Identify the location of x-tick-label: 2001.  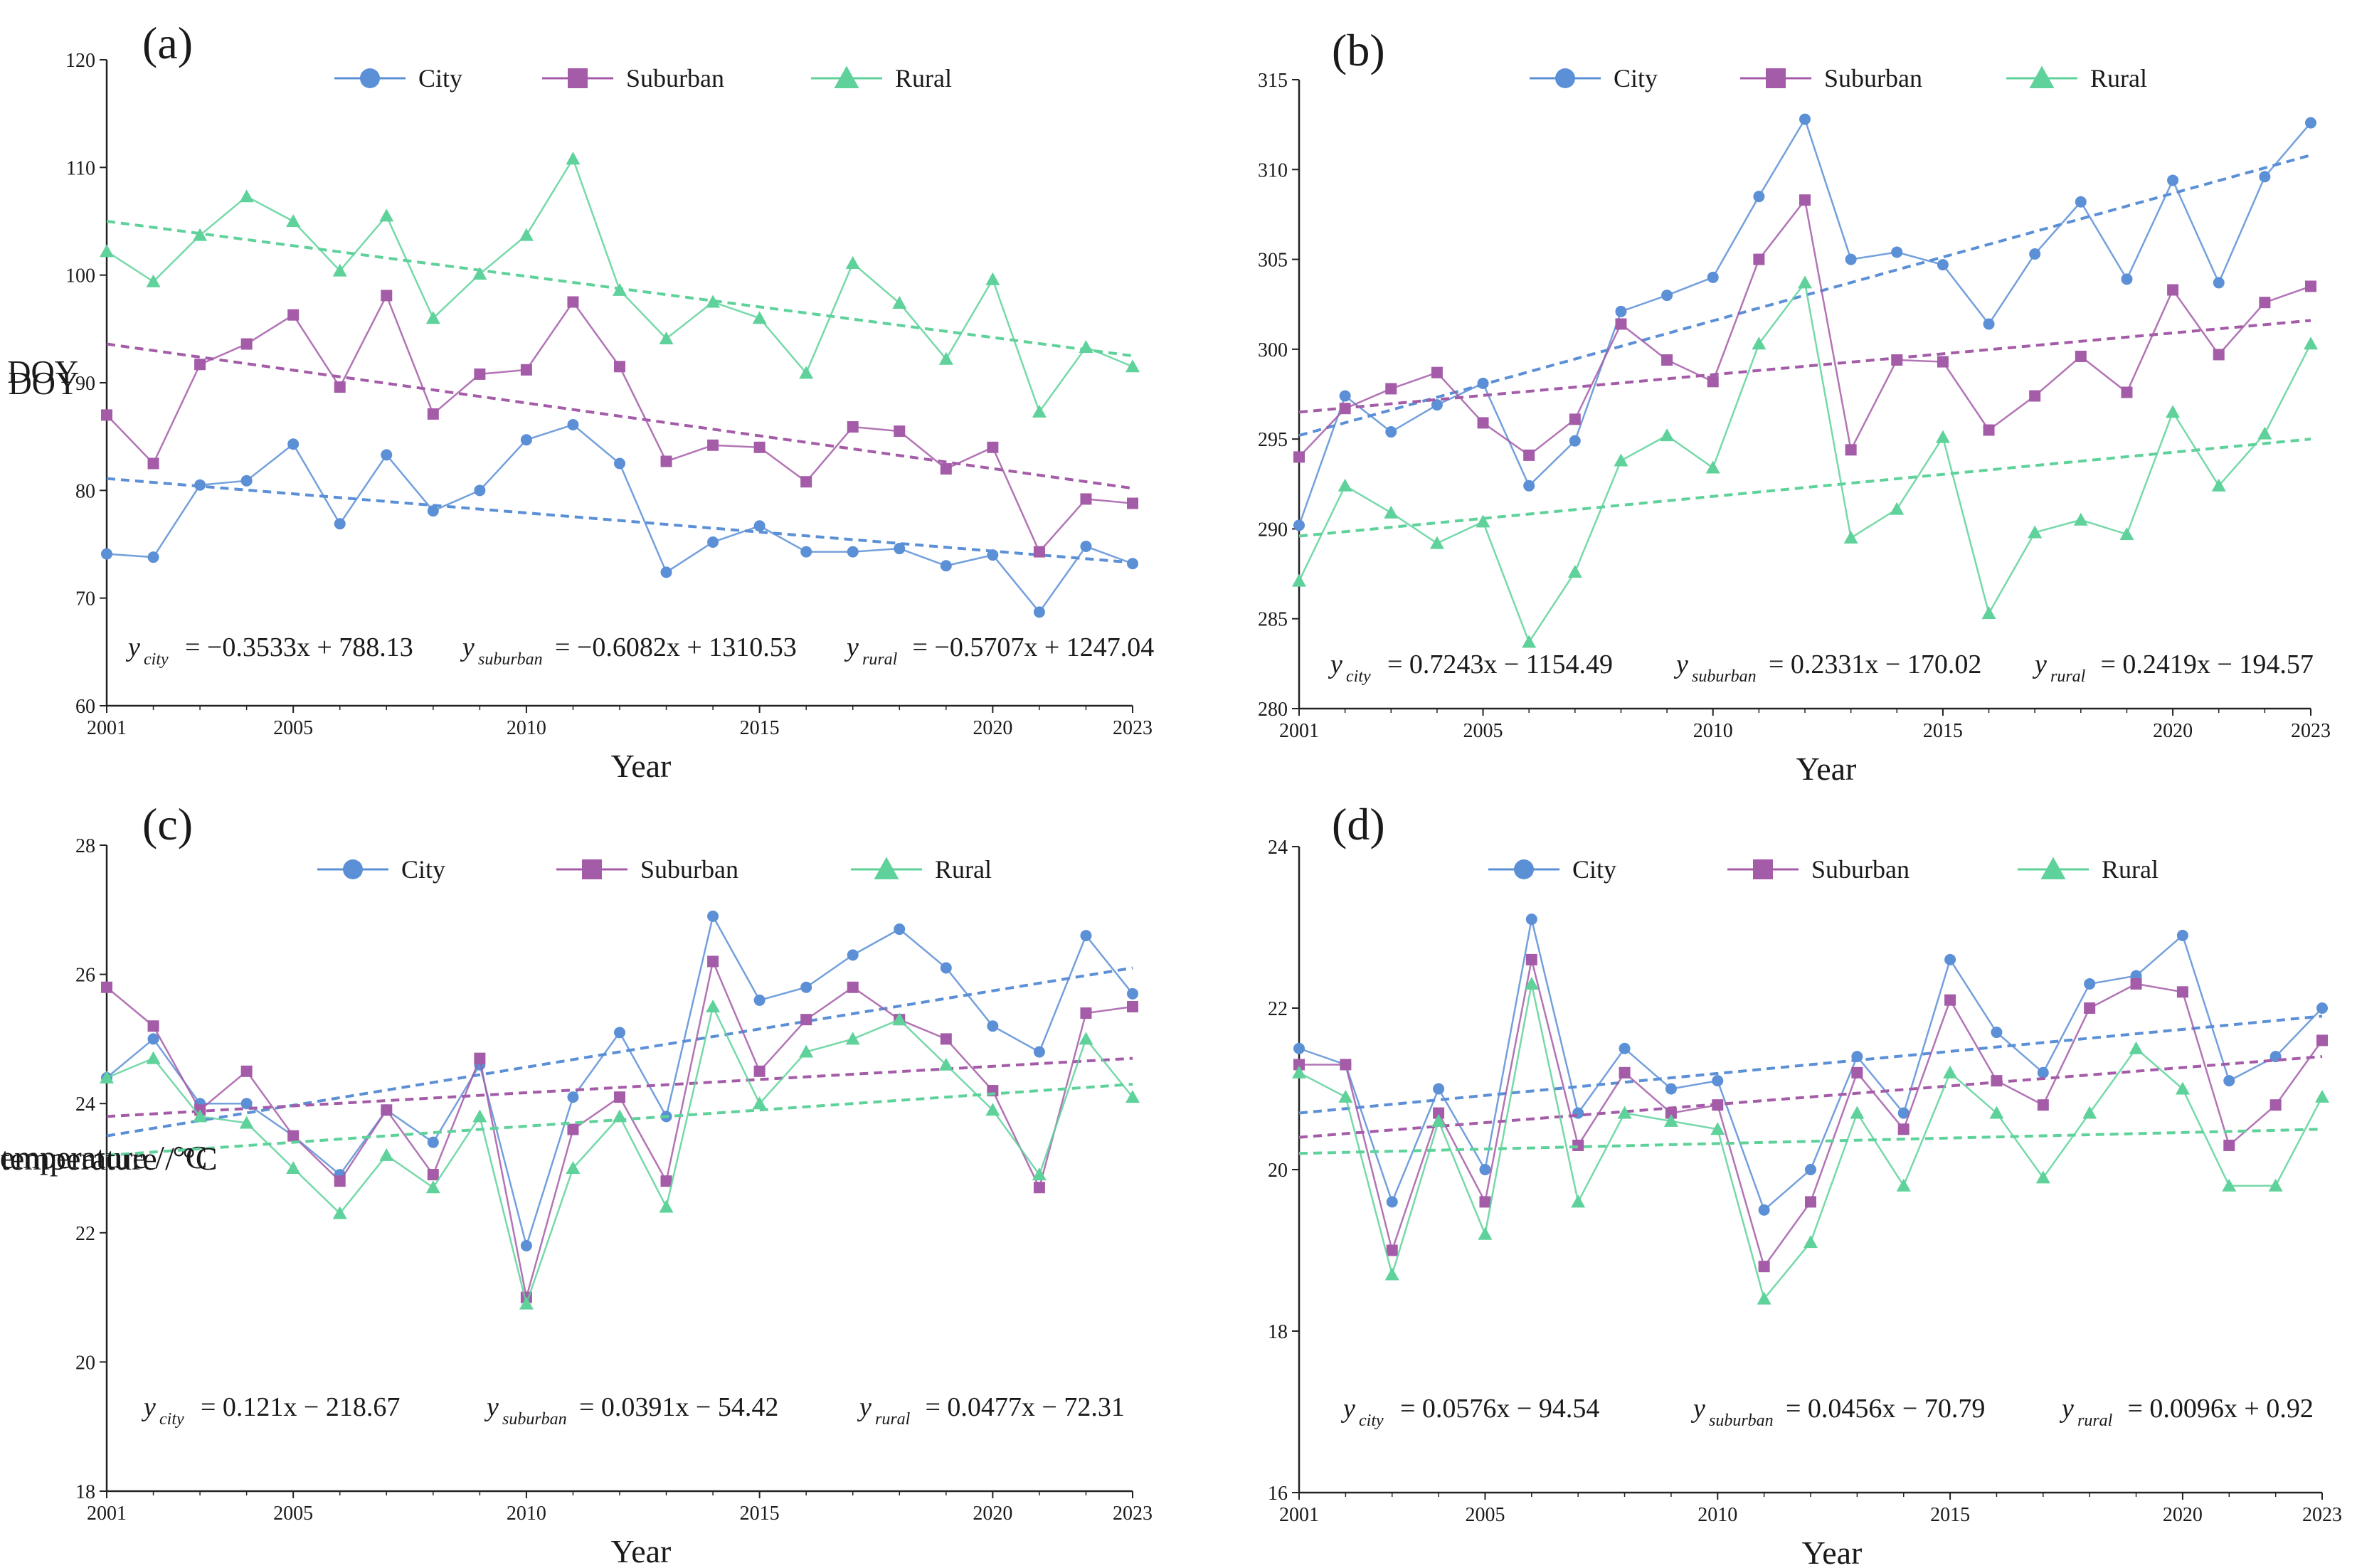
(1299, 731).